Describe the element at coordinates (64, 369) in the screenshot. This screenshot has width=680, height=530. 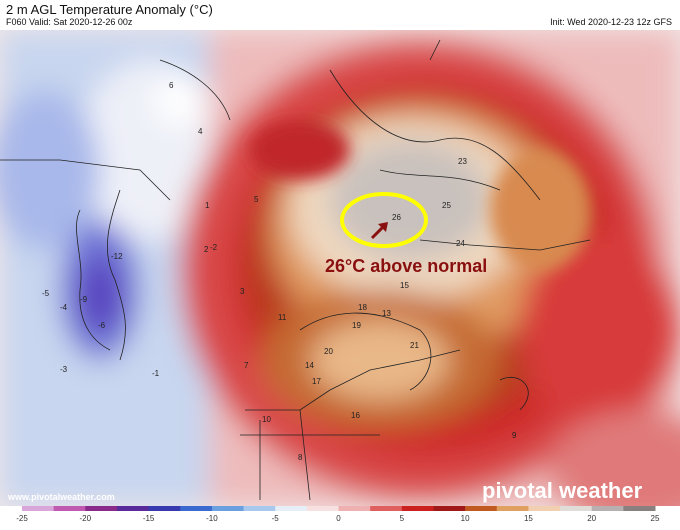
I see `value-label: -3` at that location.